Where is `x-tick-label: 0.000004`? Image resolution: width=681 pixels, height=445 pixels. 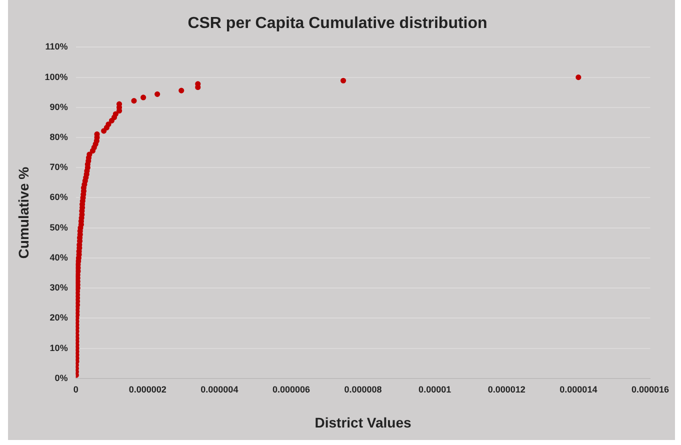 x-tick-label: 0.000004 is located at coordinates (219, 389).